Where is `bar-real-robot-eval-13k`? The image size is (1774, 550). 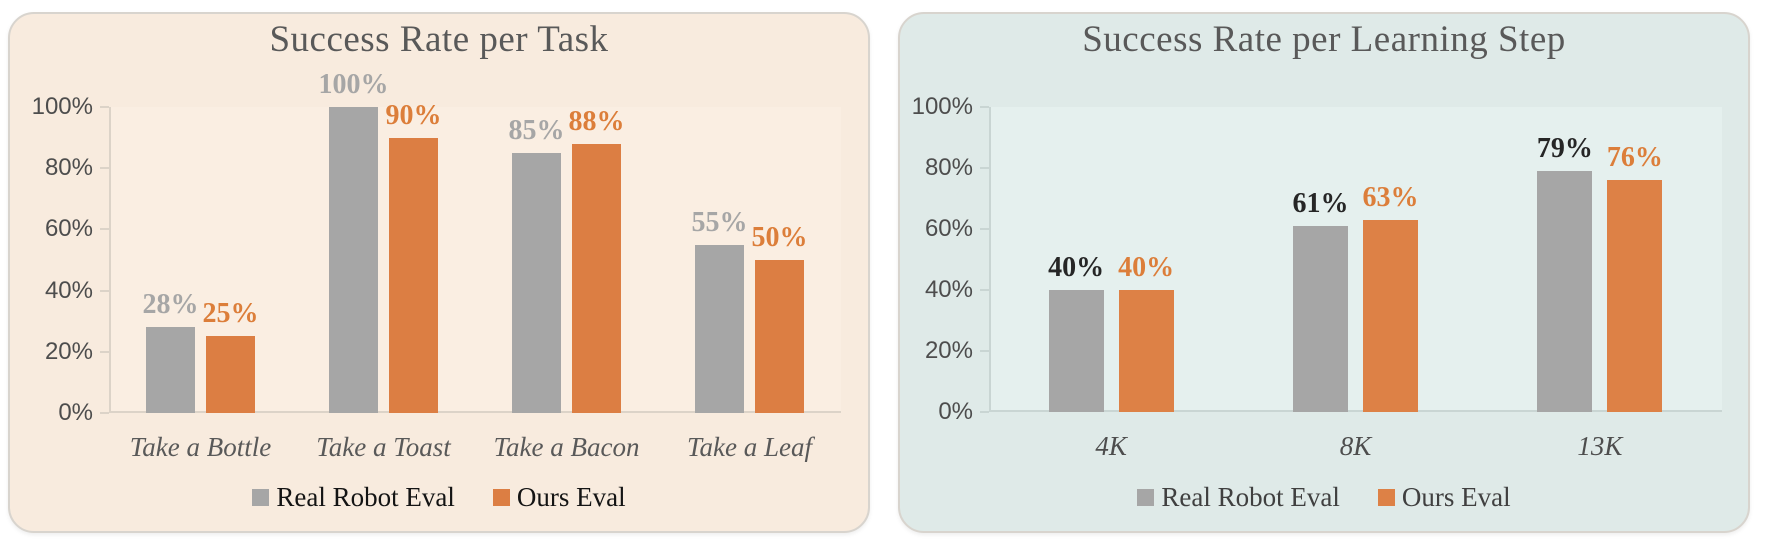
bar-real-robot-eval-13k is located at coordinates (1565, 291).